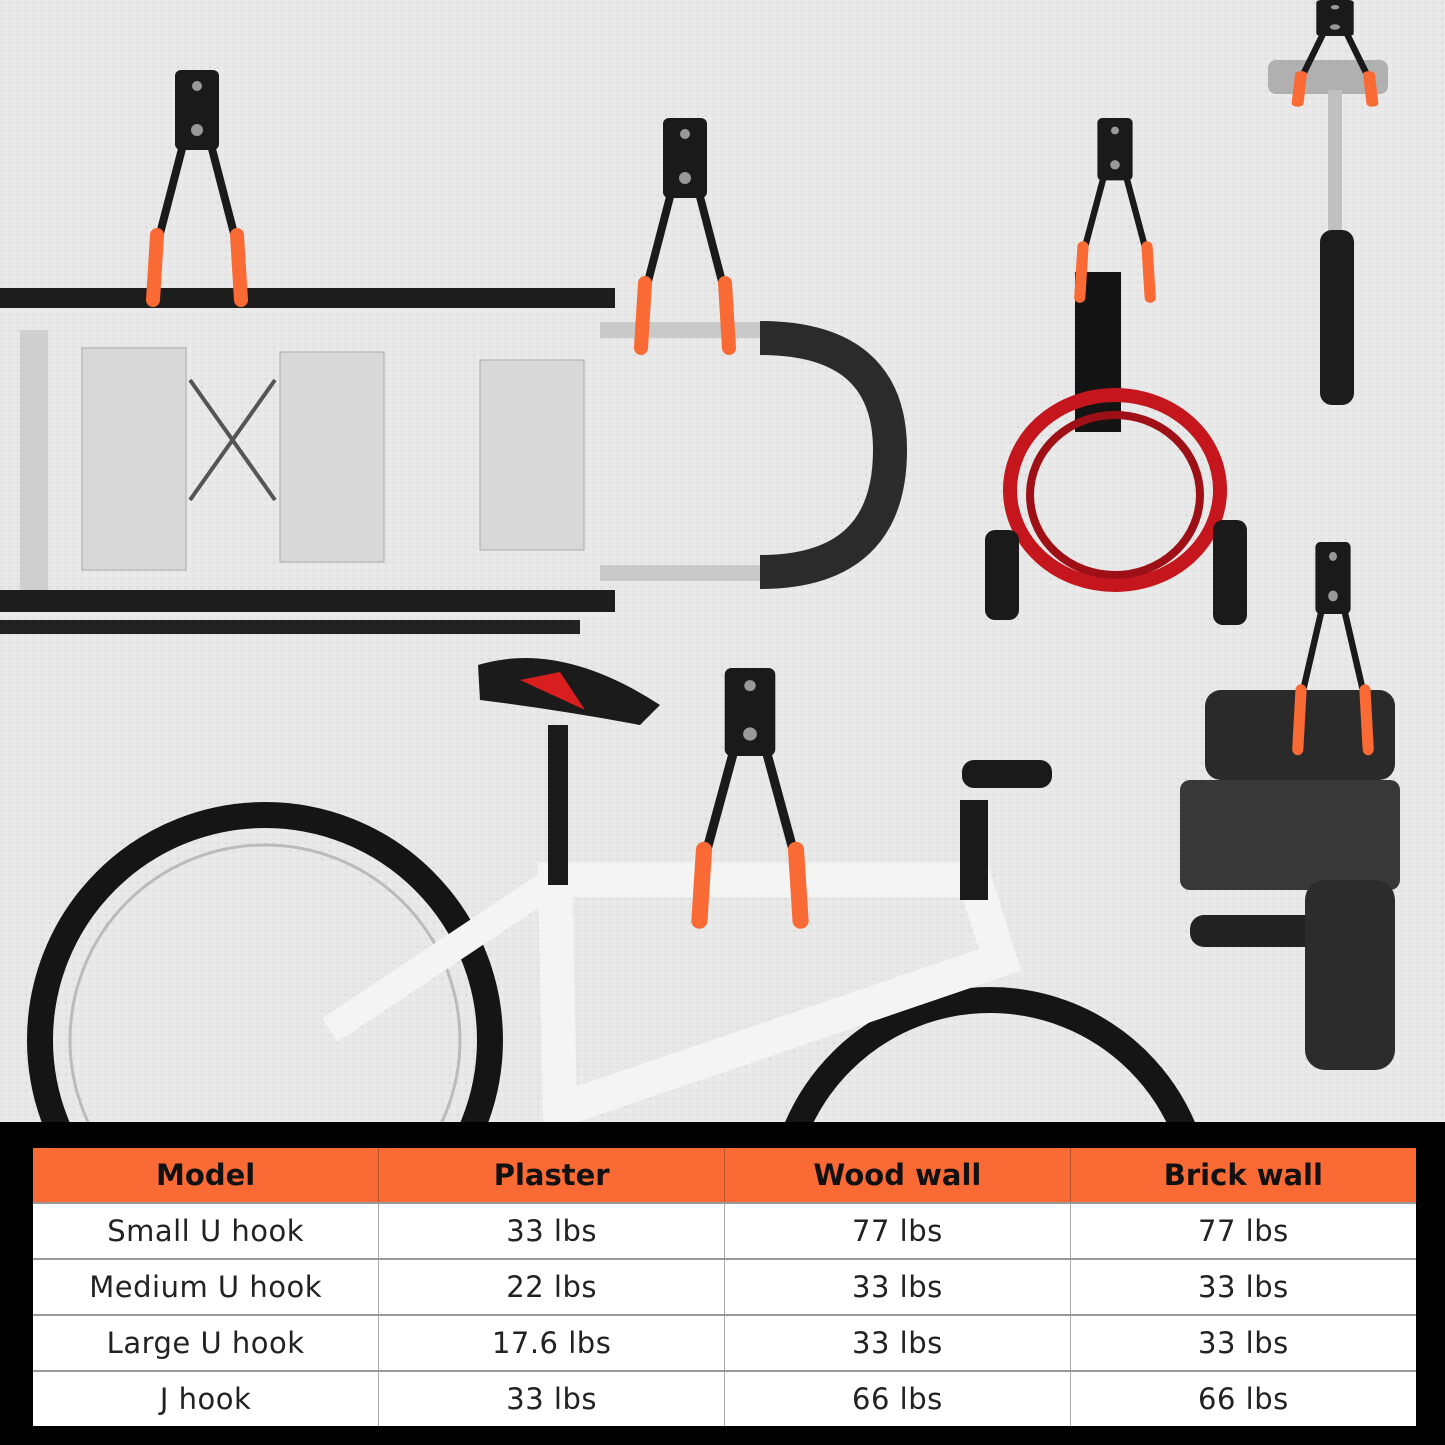  What do you see at coordinates (897, 1175) in the screenshot?
I see `header-wood-wall: Wood wall` at bounding box center [897, 1175].